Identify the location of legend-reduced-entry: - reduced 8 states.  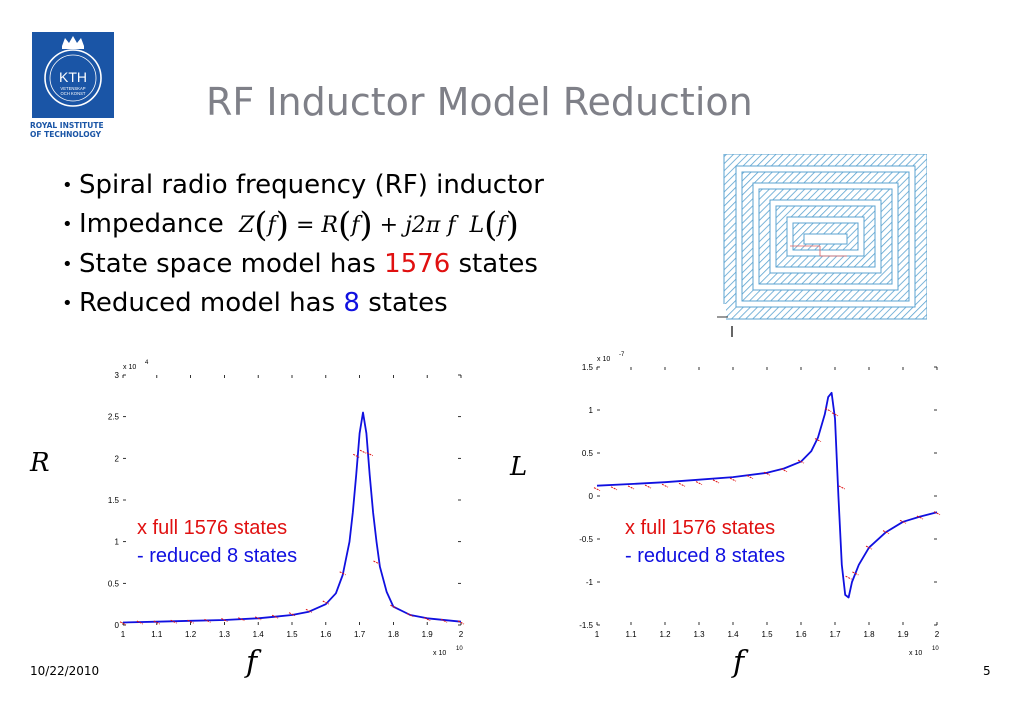
(705, 556).